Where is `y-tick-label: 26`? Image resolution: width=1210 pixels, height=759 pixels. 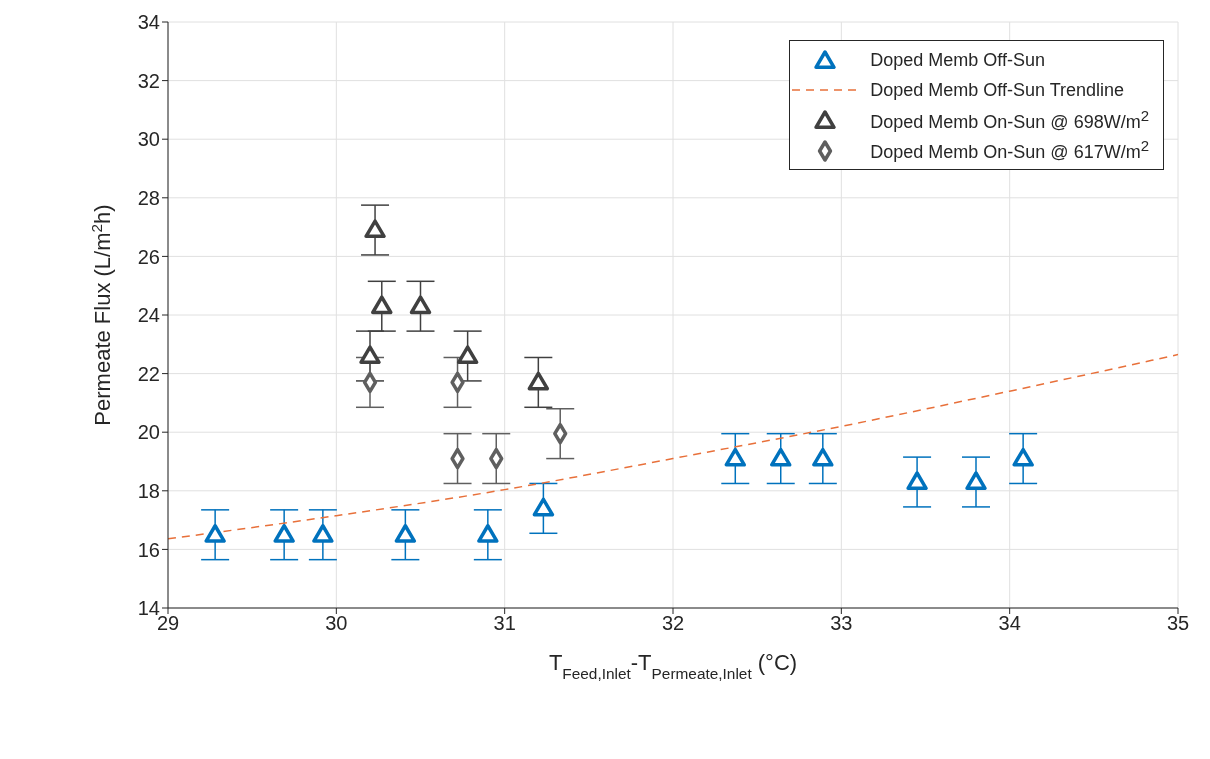 y-tick-label: 26 is located at coordinates (148, 256).